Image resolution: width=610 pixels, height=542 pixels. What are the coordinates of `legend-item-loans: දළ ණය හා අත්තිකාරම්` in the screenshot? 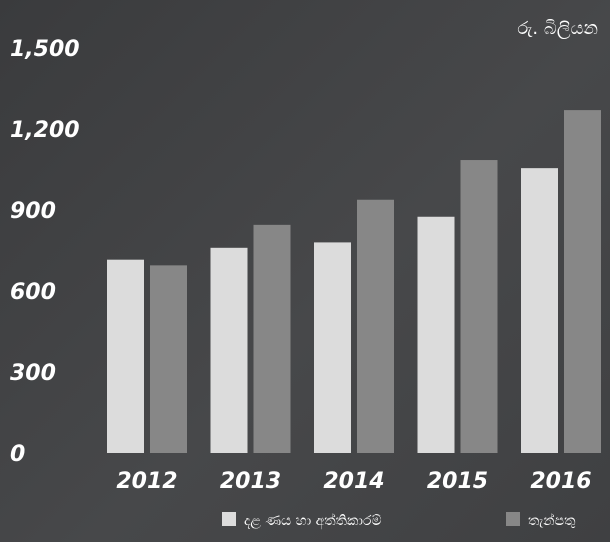 It's located at (302, 521).